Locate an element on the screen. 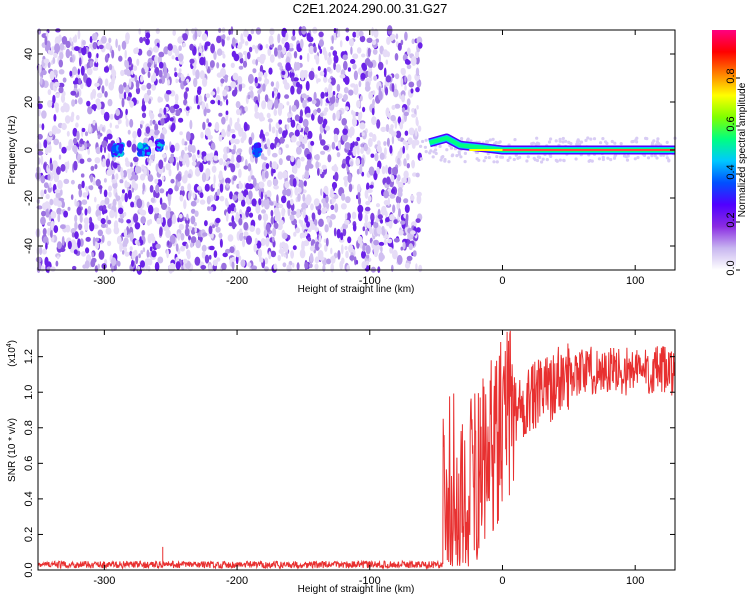 The width and height of the screenshot is (750, 600). snr-y-tick-label: 1.2 is located at coordinates (29, 356).